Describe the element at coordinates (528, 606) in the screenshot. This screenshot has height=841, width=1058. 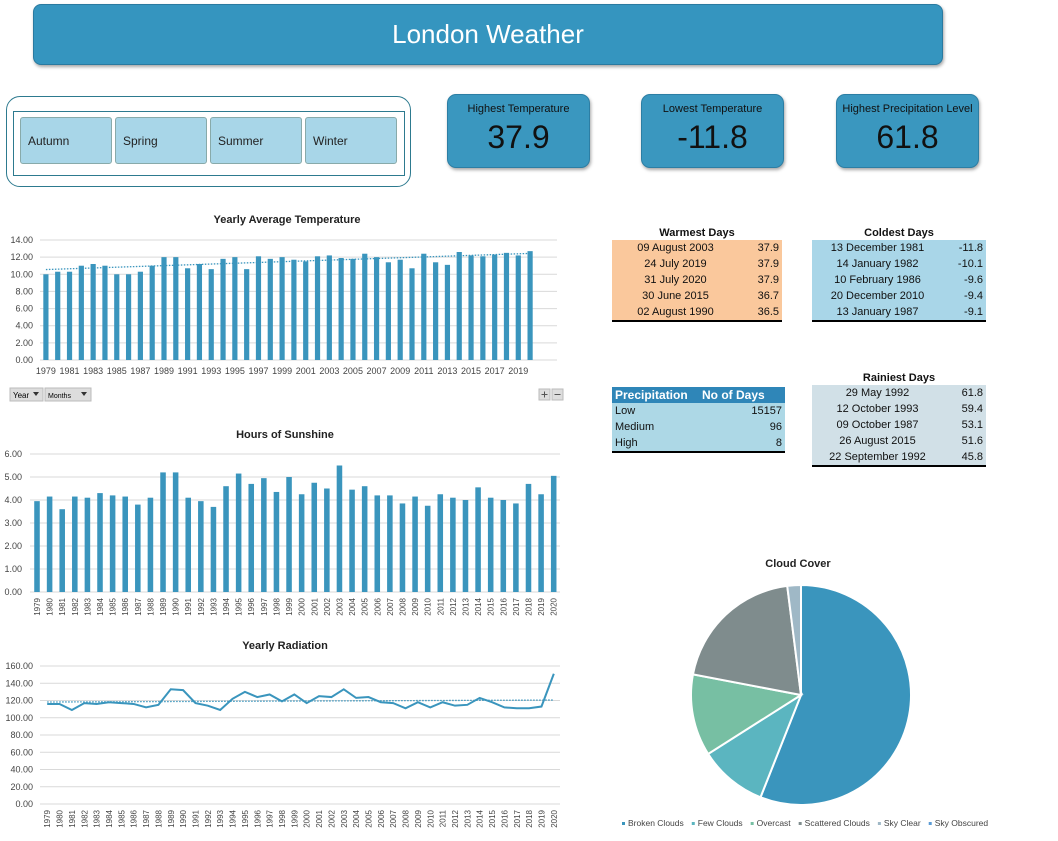
I see `x-tick-label: 2018` at that location.